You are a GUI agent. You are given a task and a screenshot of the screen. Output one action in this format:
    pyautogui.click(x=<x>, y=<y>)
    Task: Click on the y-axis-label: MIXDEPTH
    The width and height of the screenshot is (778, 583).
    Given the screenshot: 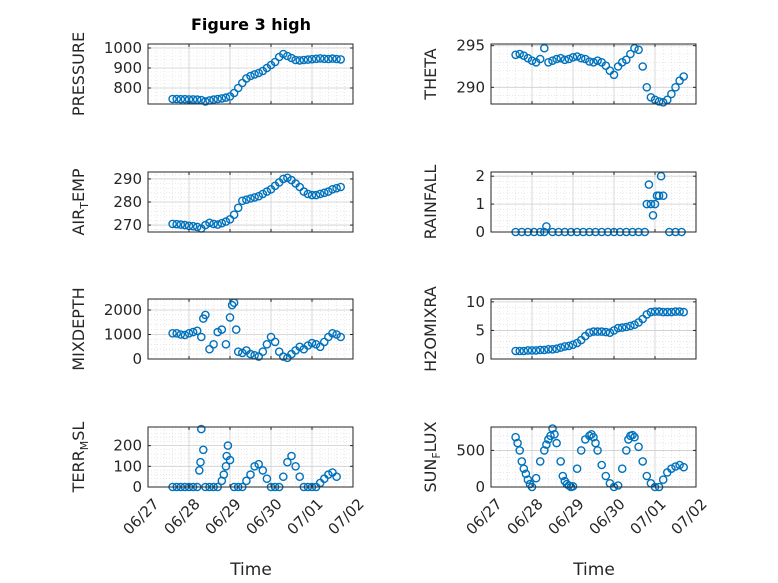 What is the action you would take?
    pyautogui.click(x=78, y=328)
    